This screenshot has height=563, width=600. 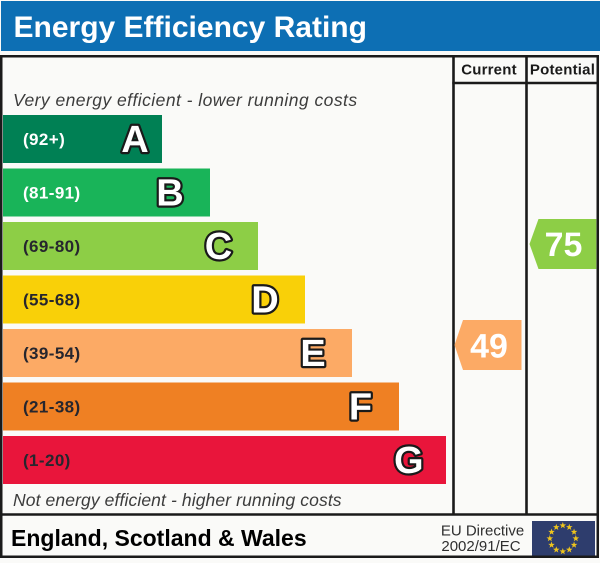 I want to click on svg-text: (39-54), so click(x=52, y=353).